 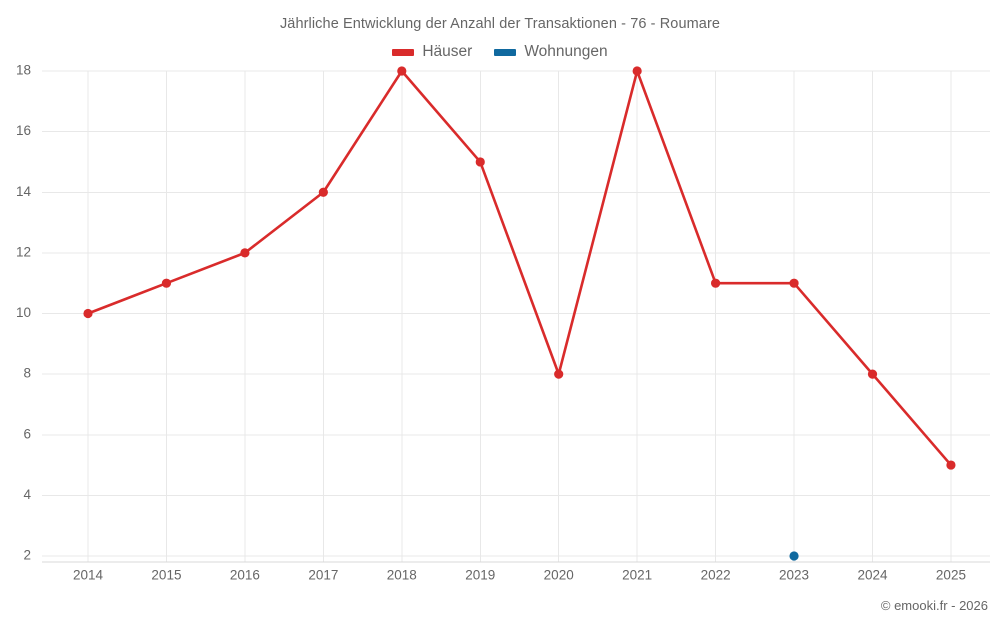 What do you see at coordinates (447, 51) in the screenshot?
I see `legend-label: Häuser` at bounding box center [447, 51].